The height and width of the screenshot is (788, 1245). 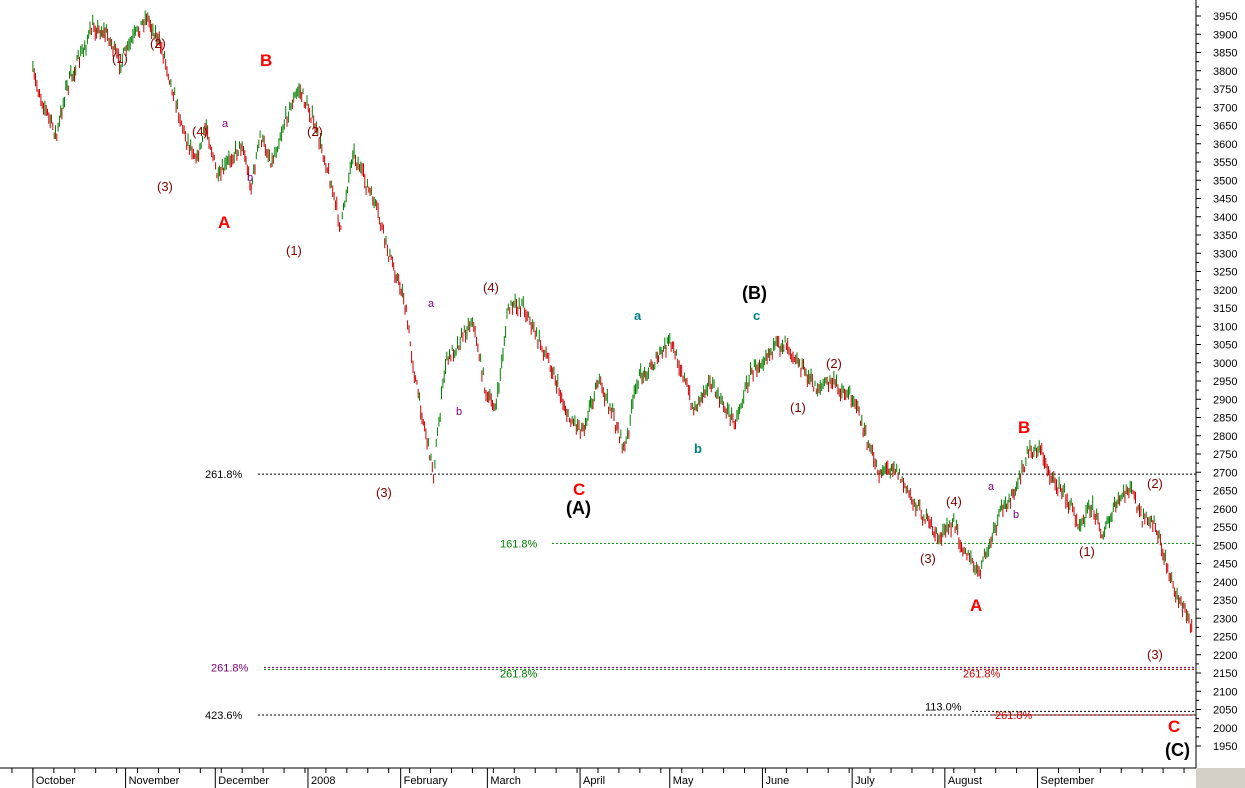 What do you see at coordinates (1225, 583) in the screenshot?
I see `y-tick-label: 2400` at bounding box center [1225, 583].